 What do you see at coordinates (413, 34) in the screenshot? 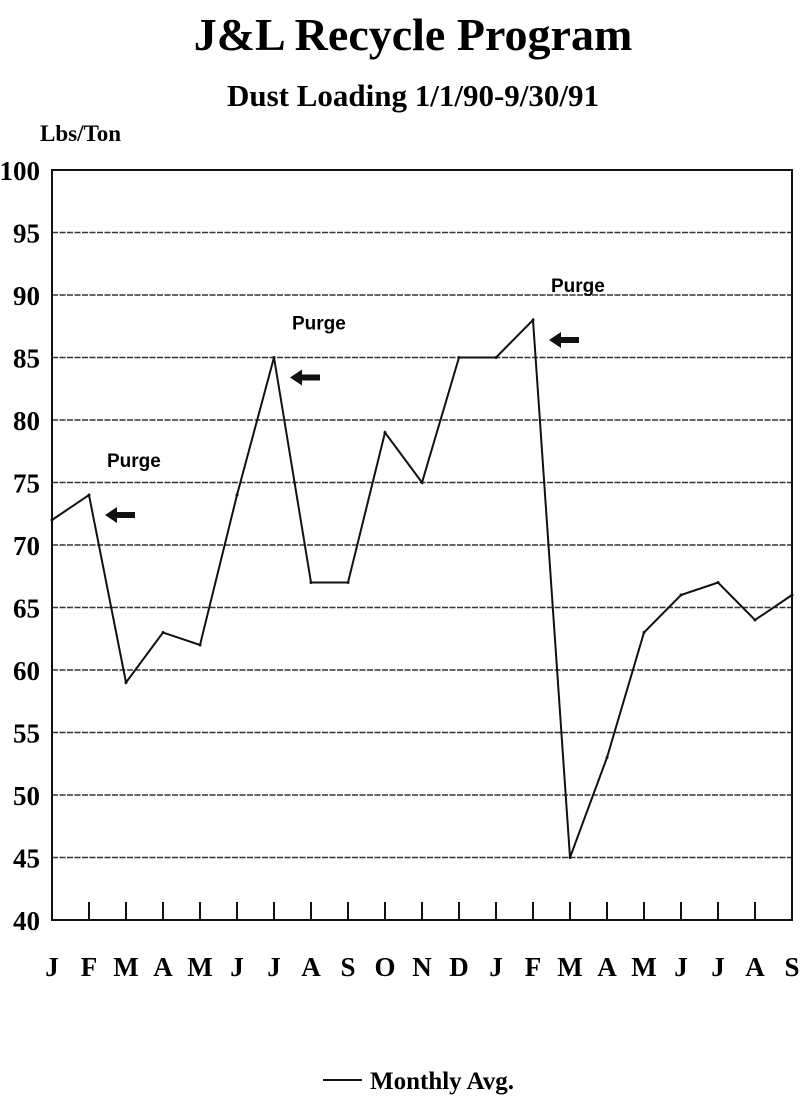
I see `chart-title: J&L Recycle Program` at bounding box center [413, 34].